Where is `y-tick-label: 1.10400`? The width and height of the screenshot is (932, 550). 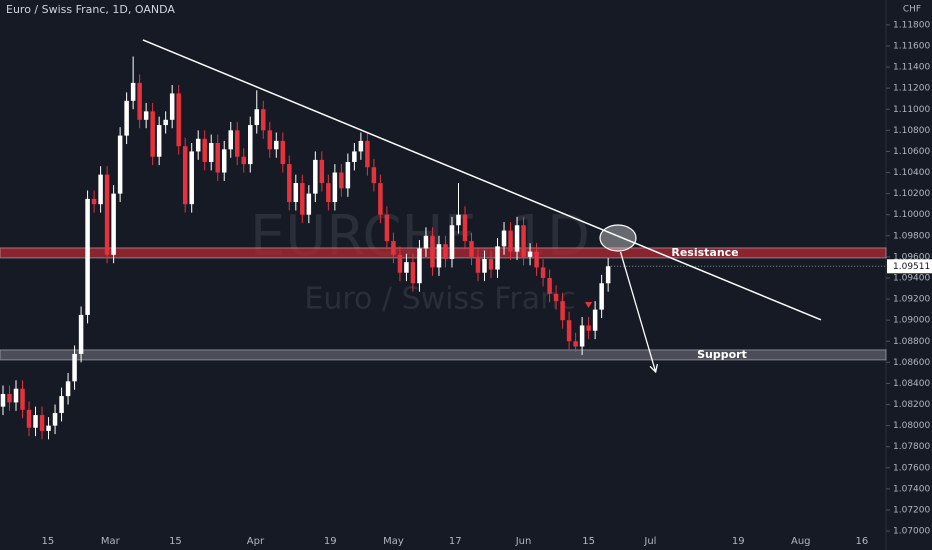 y-tick-label: 1.10400 is located at coordinates (911, 173).